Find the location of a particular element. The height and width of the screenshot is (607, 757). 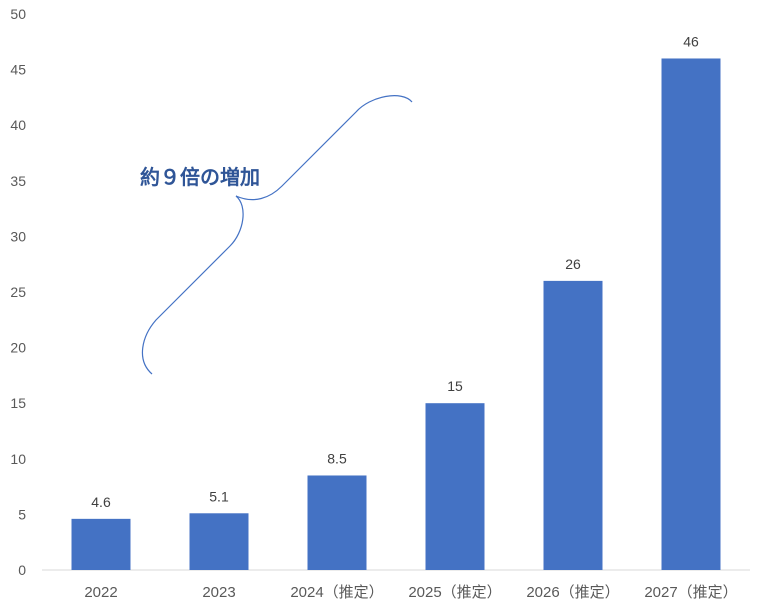

y-tick-label: 40 is located at coordinates (18, 125).